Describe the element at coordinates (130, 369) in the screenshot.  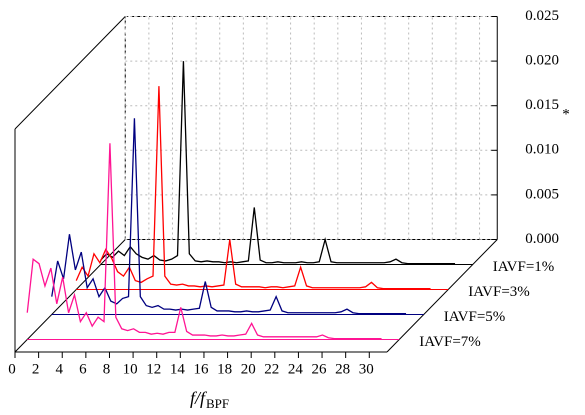
I see `x-tick-label: 10` at that location.